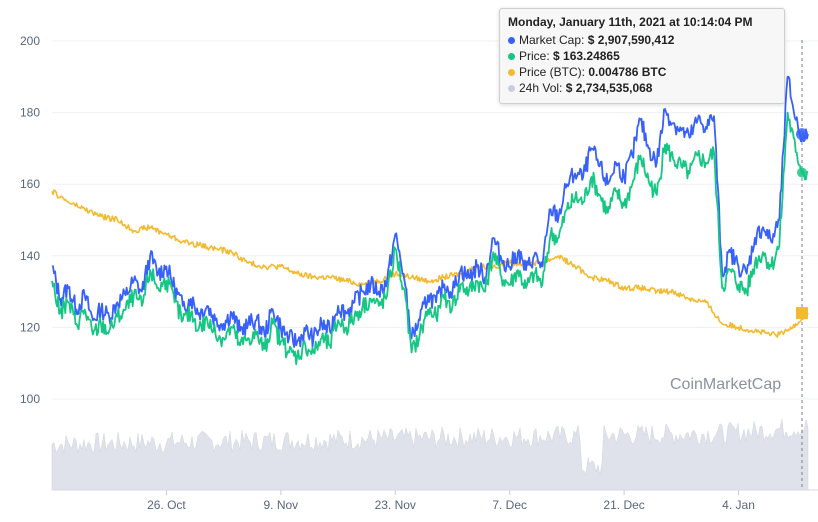 Image resolution: width=818 pixels, height=522 pixels. I want to click on price-btc-marker, so click(802, 313).